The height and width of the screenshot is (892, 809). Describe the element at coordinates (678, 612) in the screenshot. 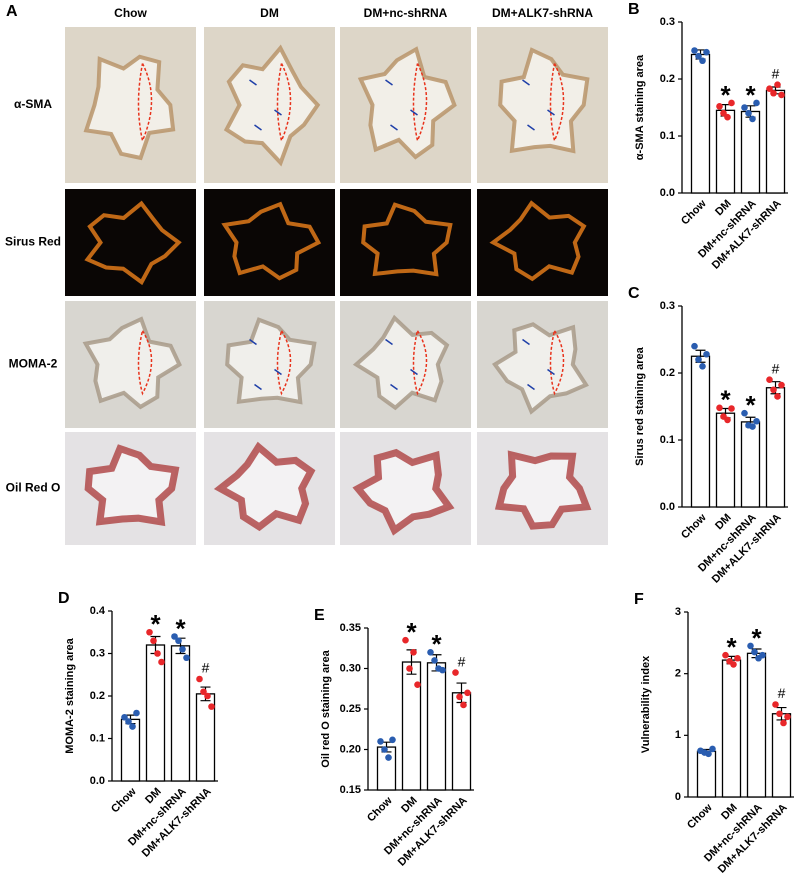

I see `y-tick-label: 3` at that location.